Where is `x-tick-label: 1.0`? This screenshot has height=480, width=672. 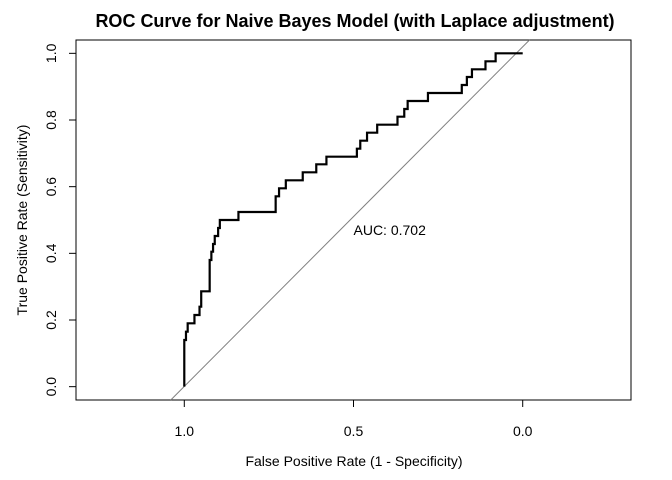 x-tick-label: 1.0 is located at coordinates (185, 431).